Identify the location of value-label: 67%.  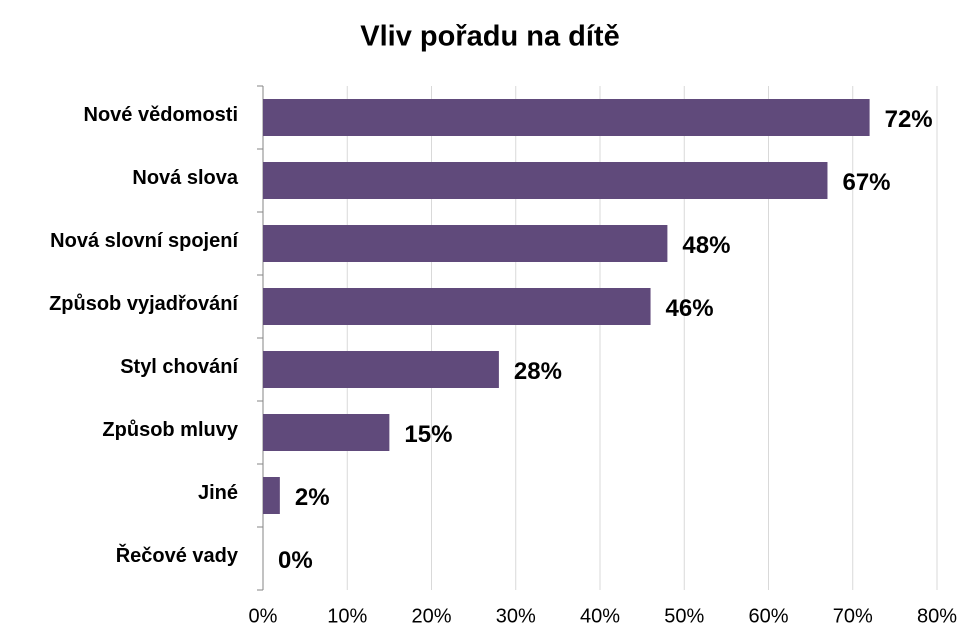
(866, 182).